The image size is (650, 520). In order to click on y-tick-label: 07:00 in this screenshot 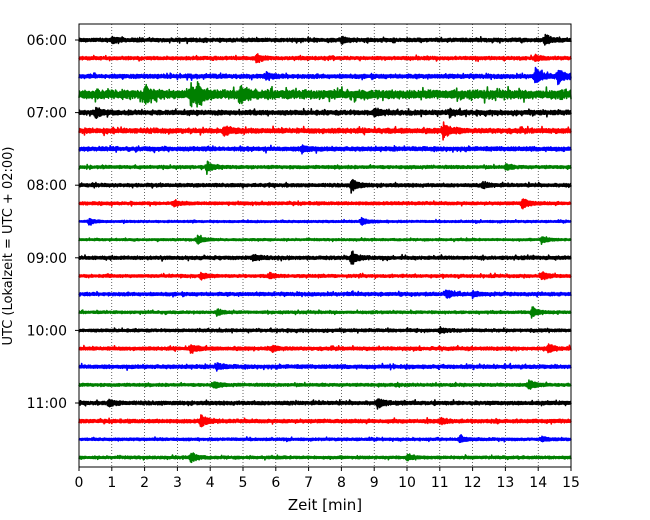, I will do `click(47, 114)`.